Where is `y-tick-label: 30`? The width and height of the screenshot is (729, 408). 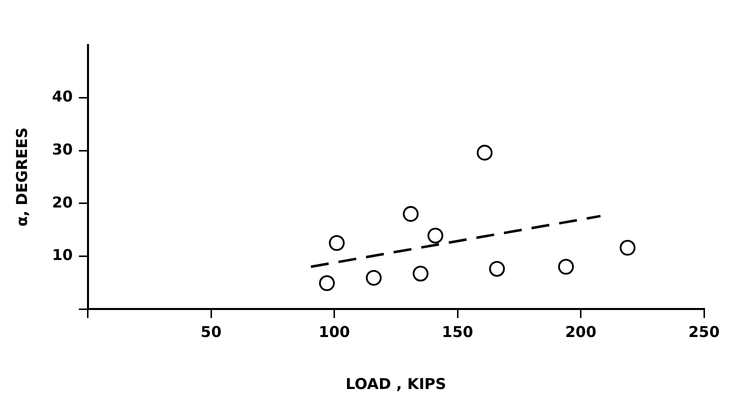
y-tick-label: 30 is located at coordinates (62, 149).